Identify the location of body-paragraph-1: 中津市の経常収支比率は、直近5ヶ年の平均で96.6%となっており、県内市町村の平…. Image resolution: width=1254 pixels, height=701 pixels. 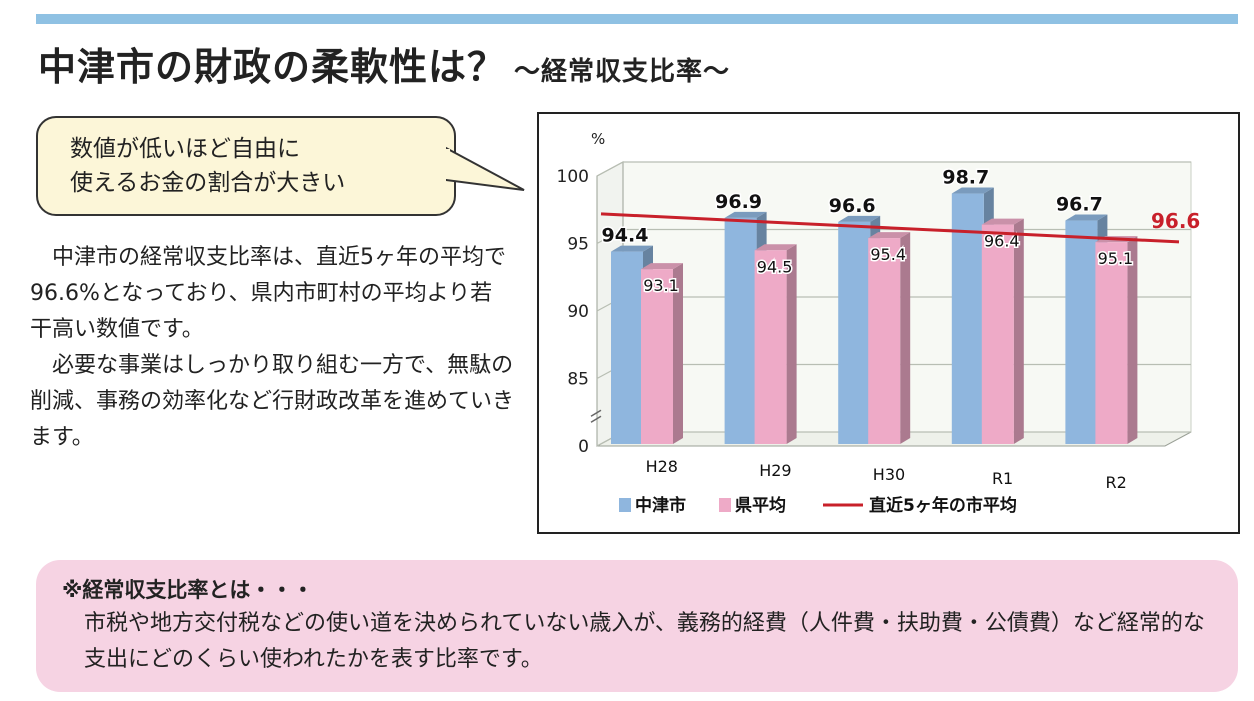
(268, 293).